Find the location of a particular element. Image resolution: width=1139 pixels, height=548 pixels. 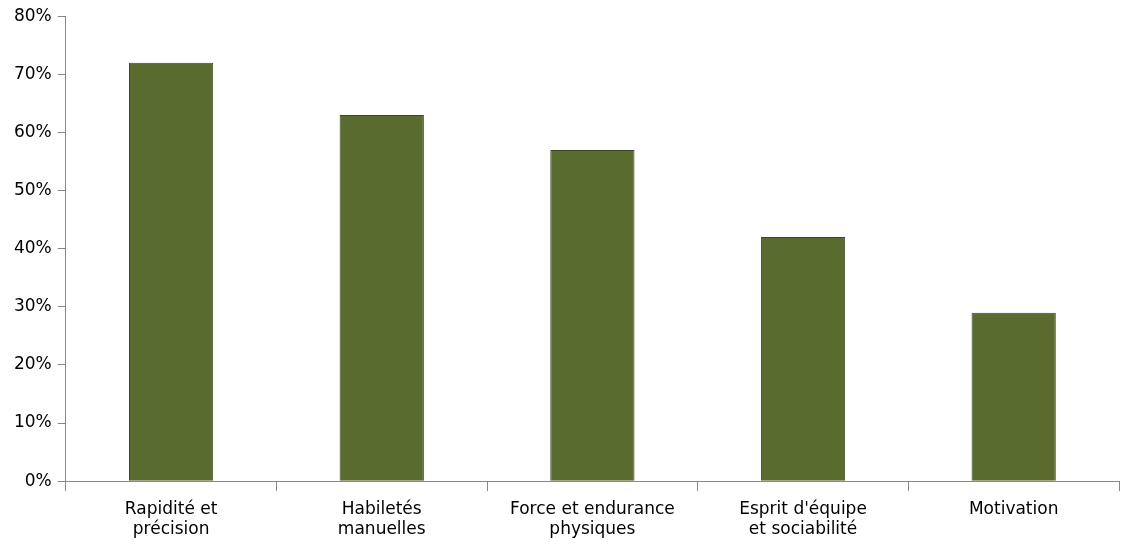

y-tick-label: 20% is located at coordinates (32, 363).